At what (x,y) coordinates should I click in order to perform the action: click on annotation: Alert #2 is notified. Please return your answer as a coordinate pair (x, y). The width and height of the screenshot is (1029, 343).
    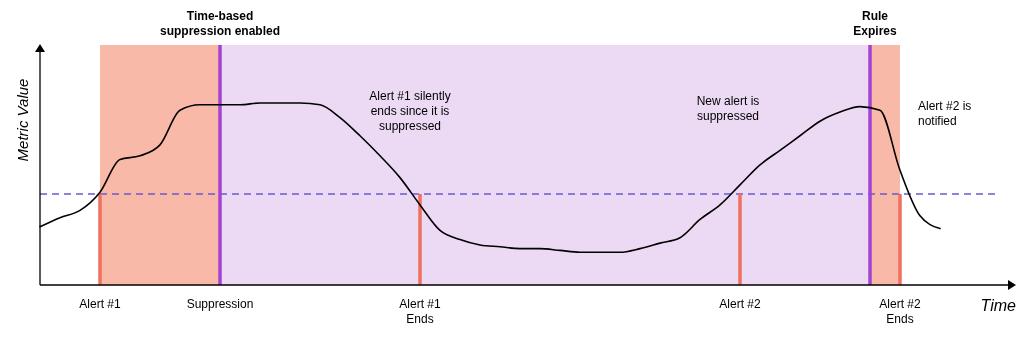
    Looking at the image, I should click on (945, 113).